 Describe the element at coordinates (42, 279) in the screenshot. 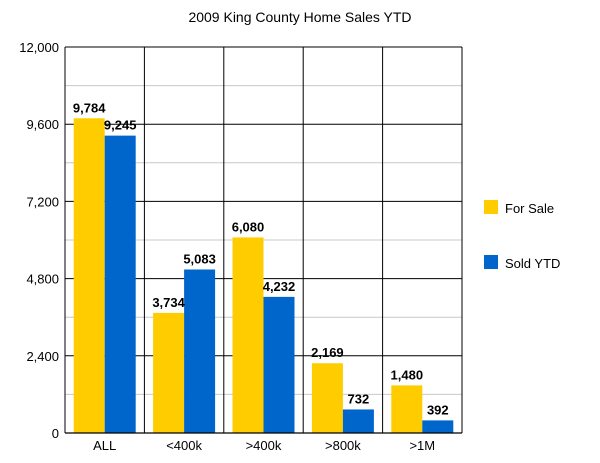

I see `y-tick-label: 4,800` at that location.